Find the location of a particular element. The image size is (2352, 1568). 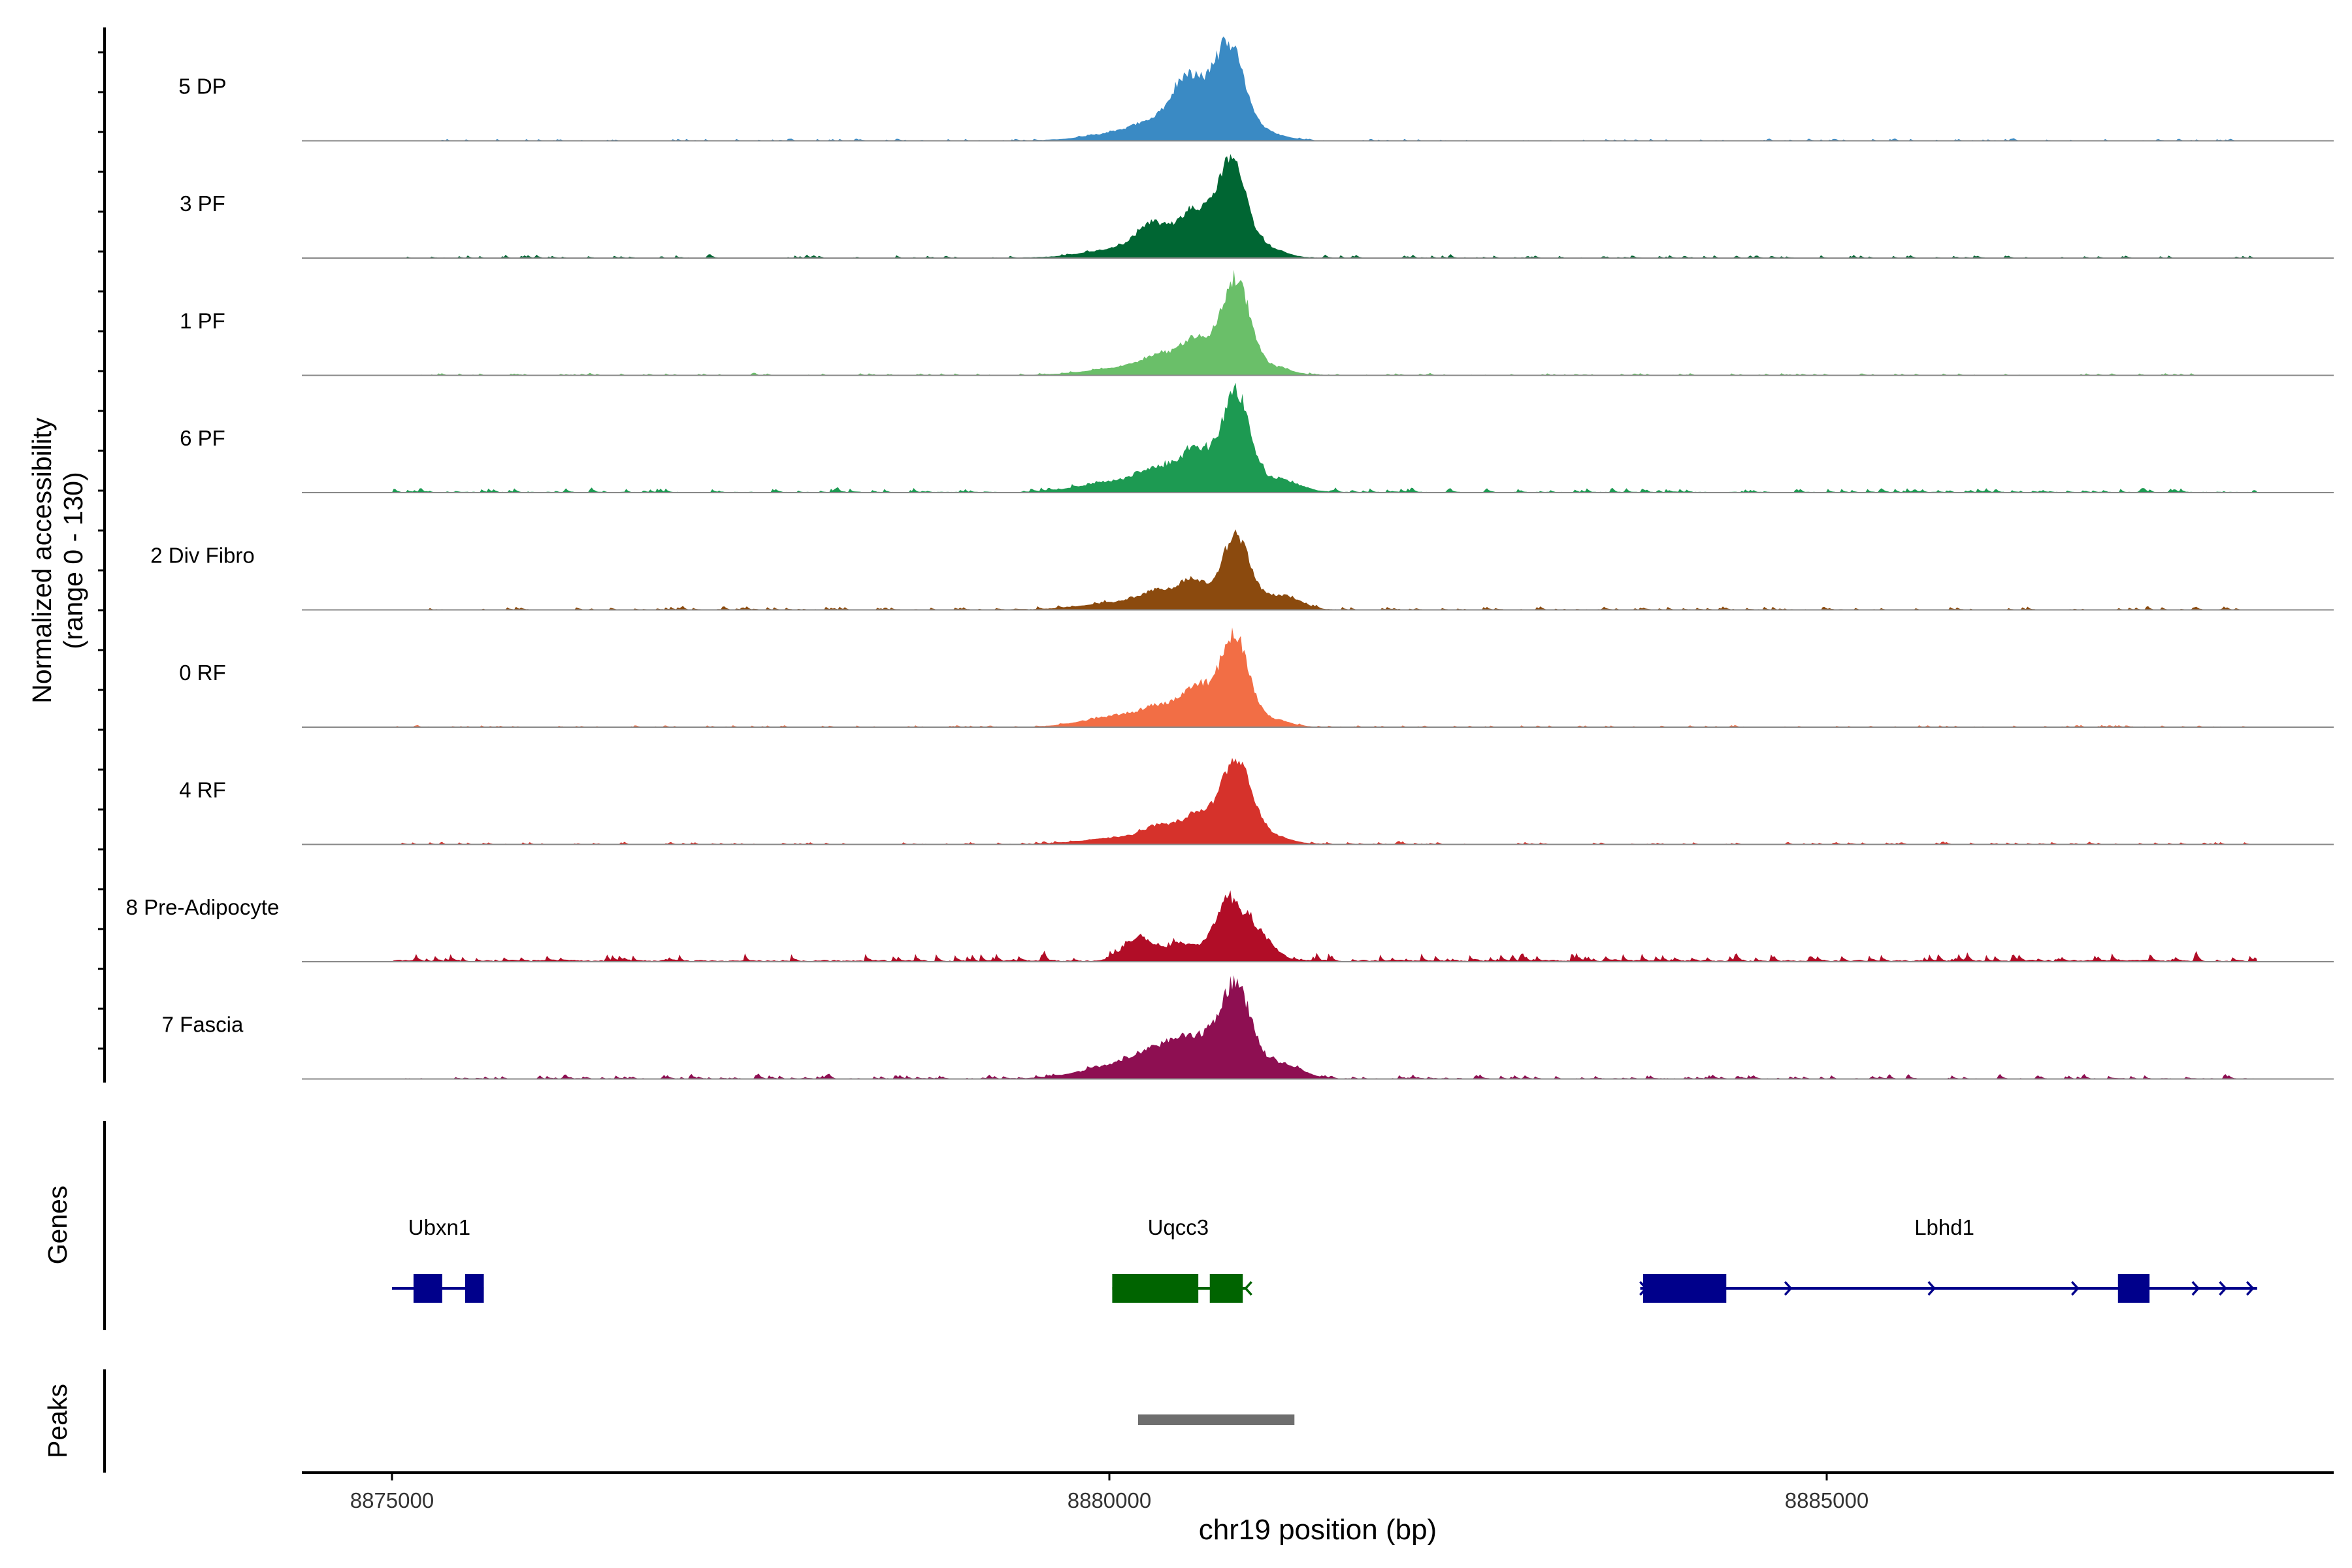

x-tick-label: 8880000 is located at coordinates (1109, 1500).